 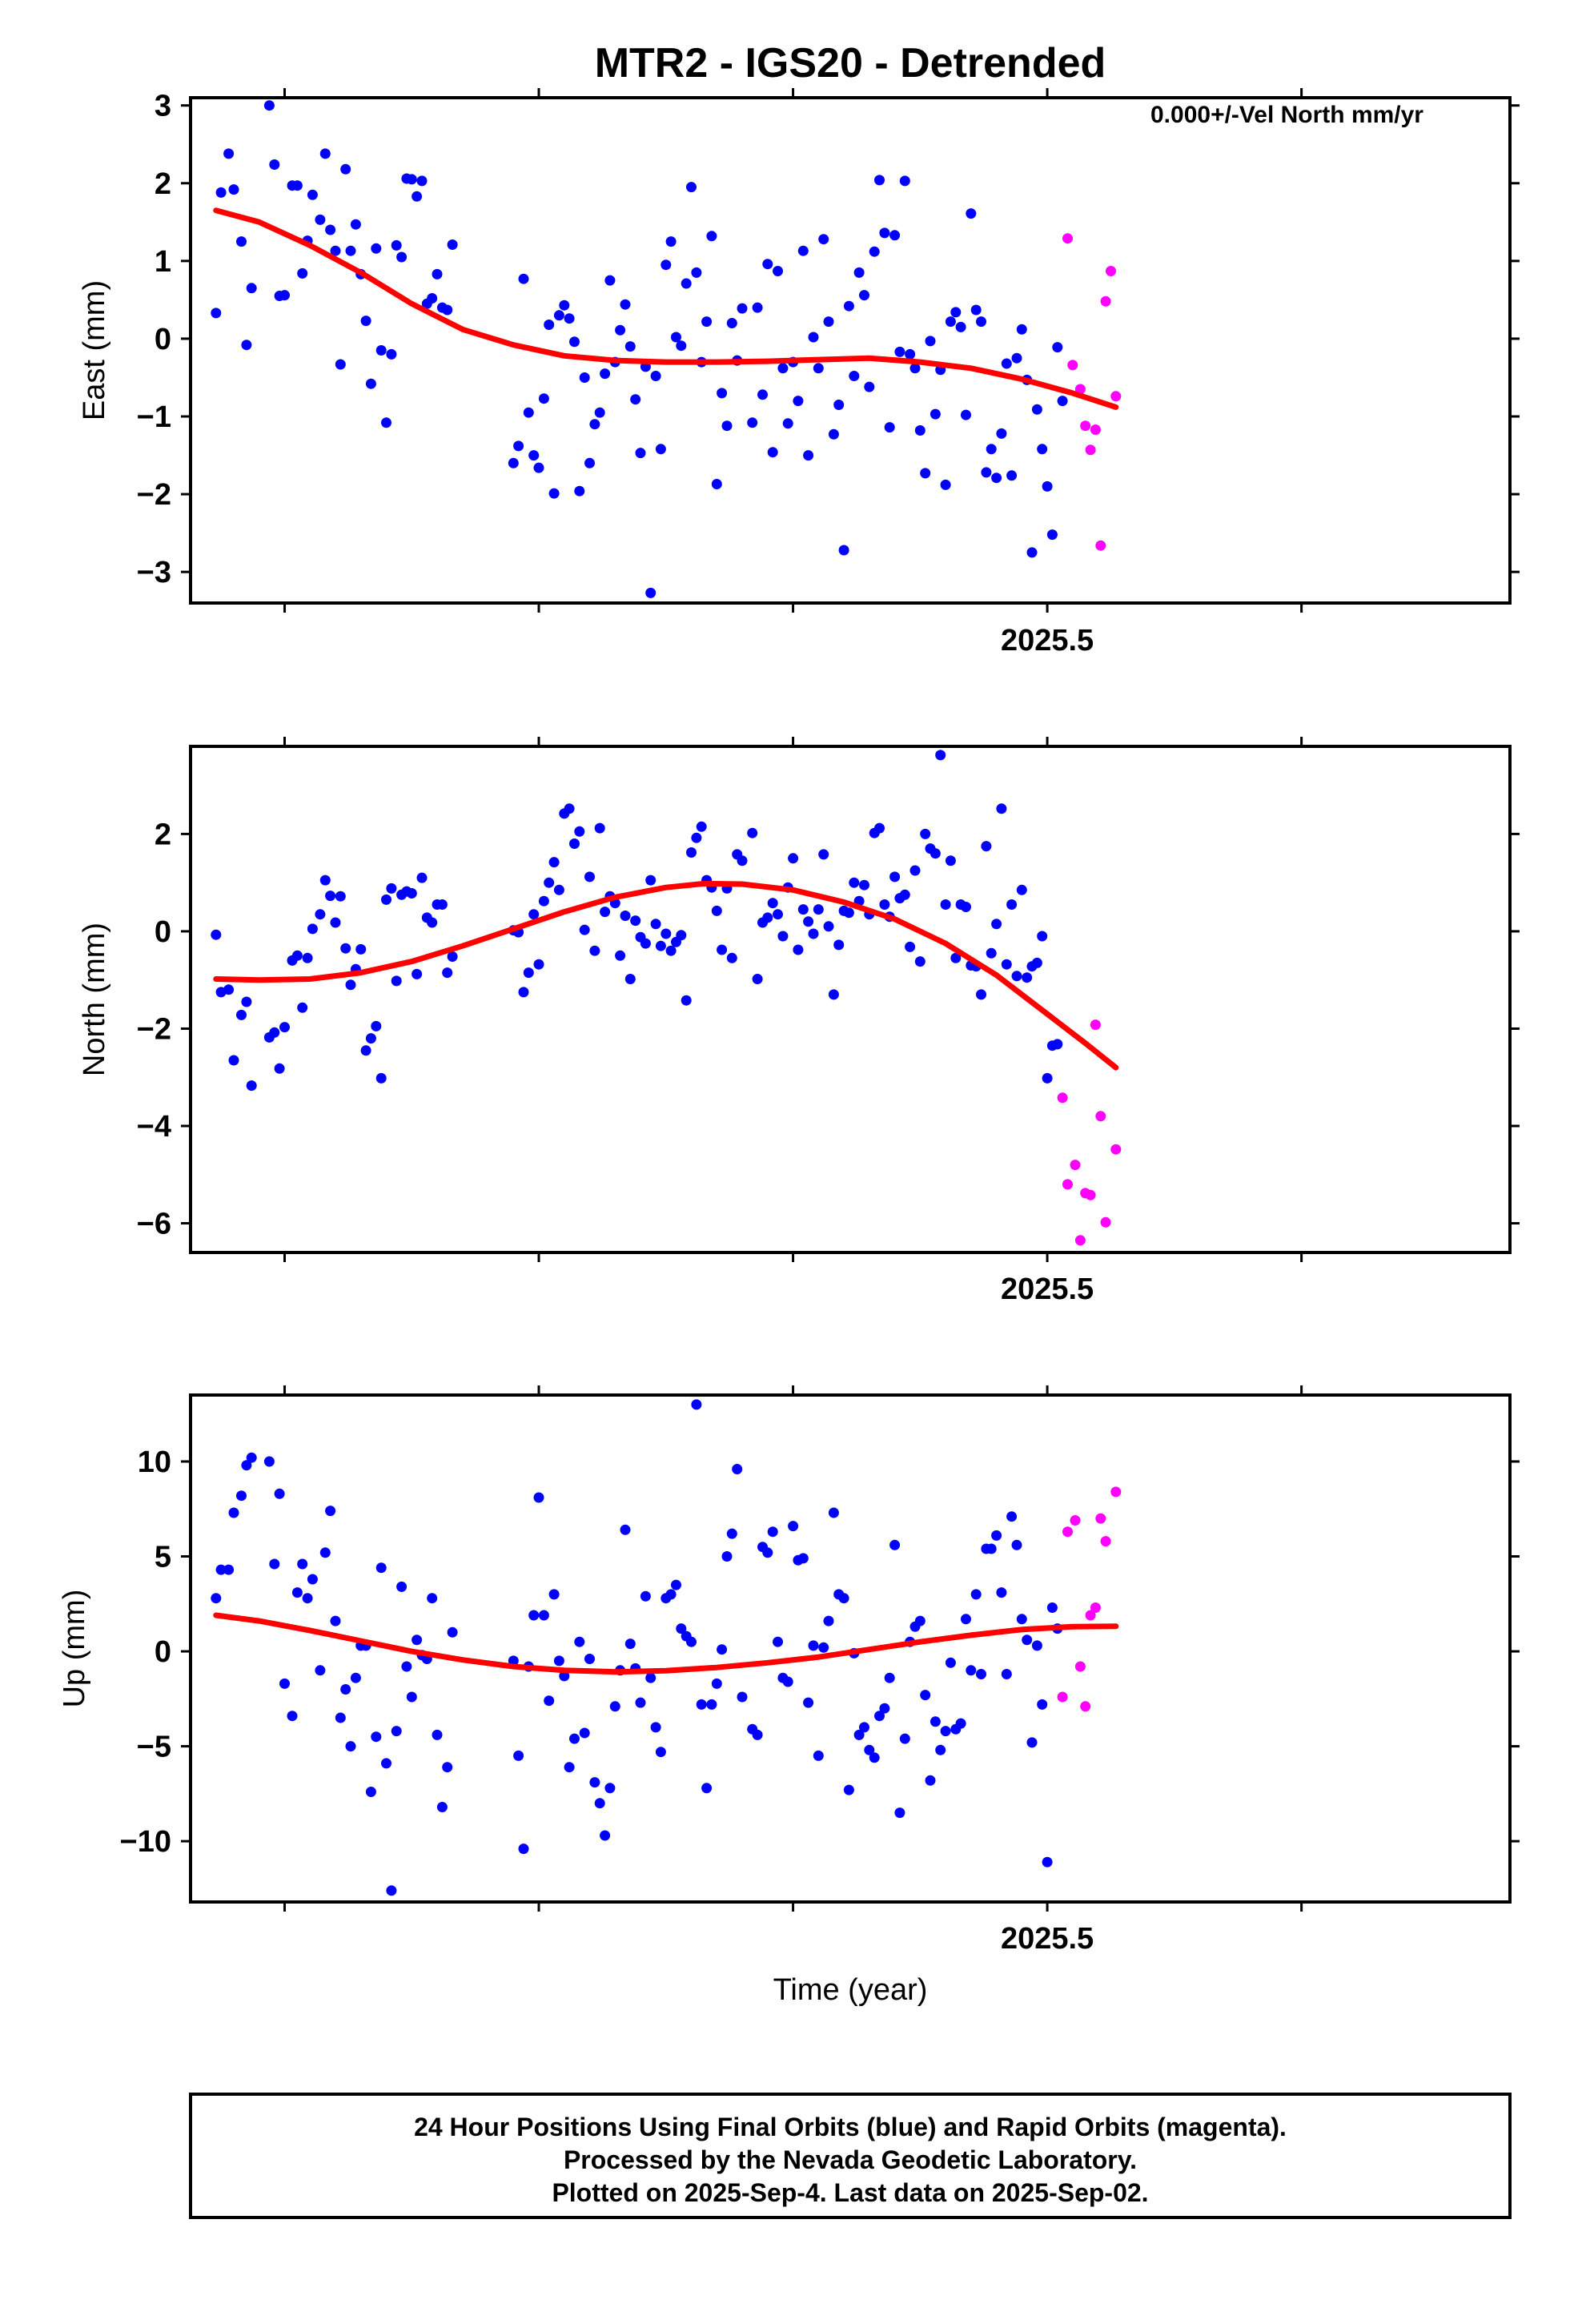 I want to click on y-tick-label: −10, so click(x=145, y=1842).